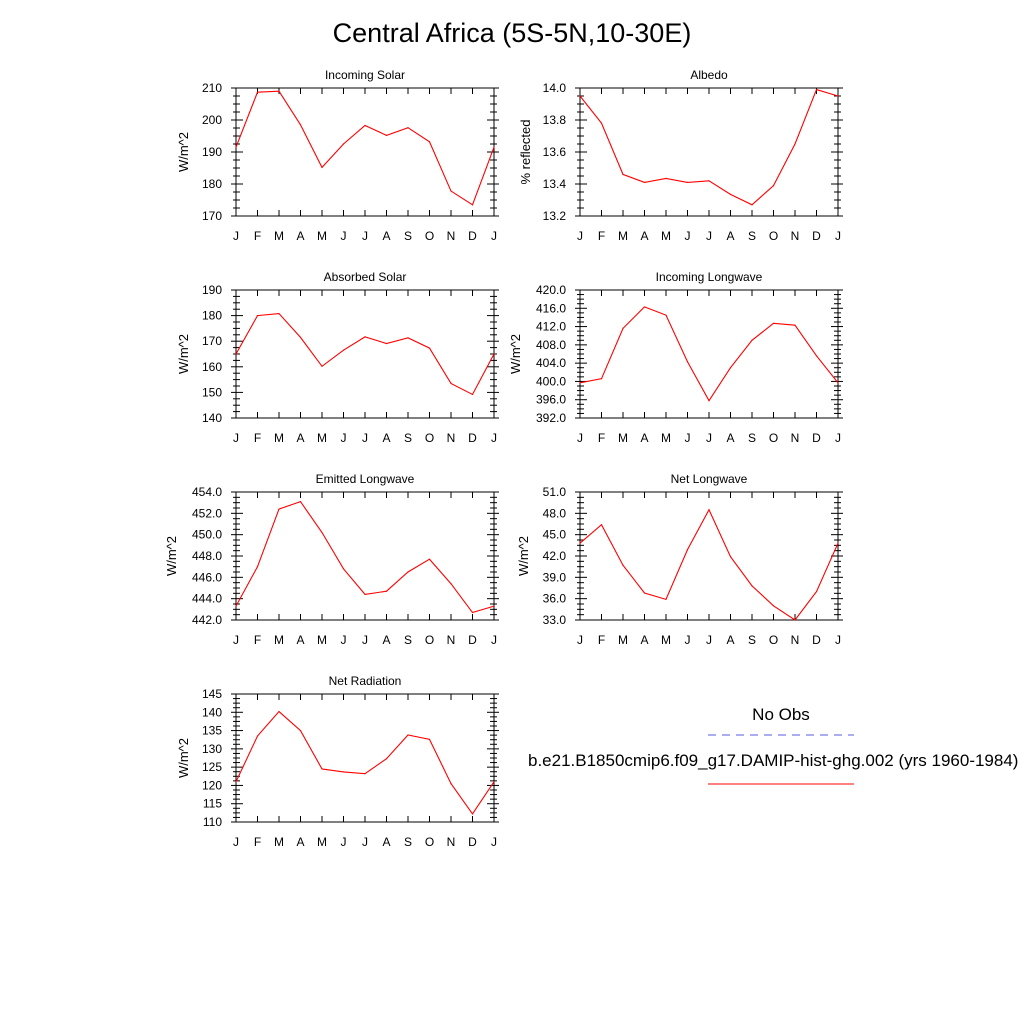  I want to click on series-line, so click(365, 148).